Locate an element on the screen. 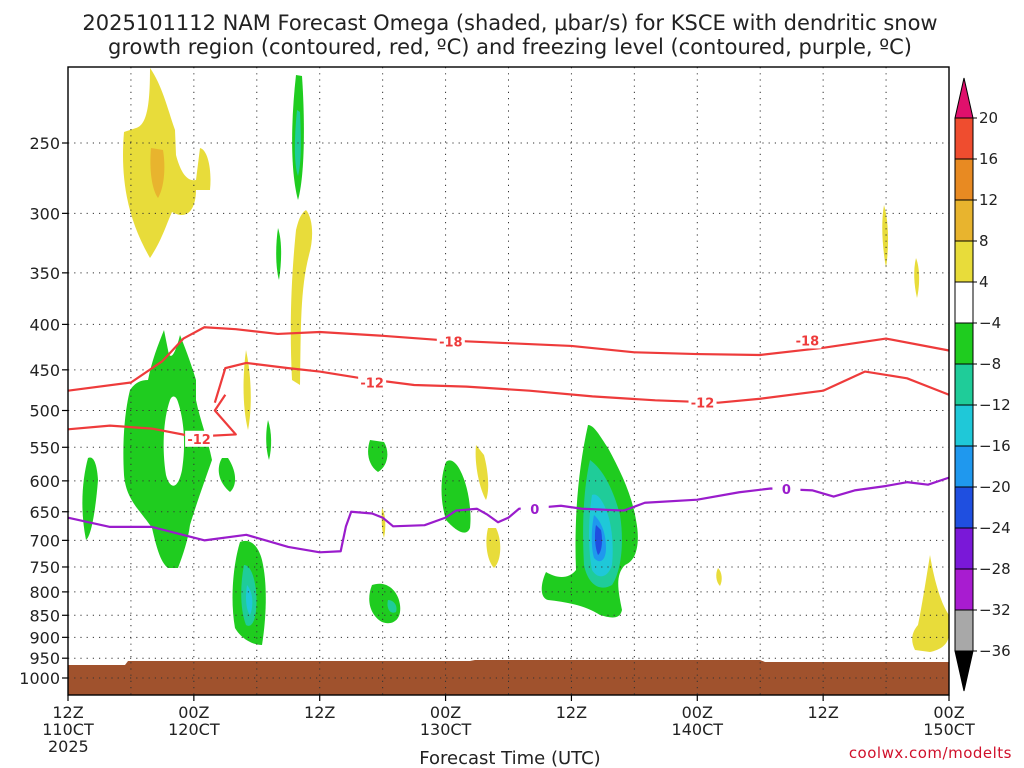 This screenshot has width=1024, height=768. colorbar-label: 20 is located at coordinates (988, 118).